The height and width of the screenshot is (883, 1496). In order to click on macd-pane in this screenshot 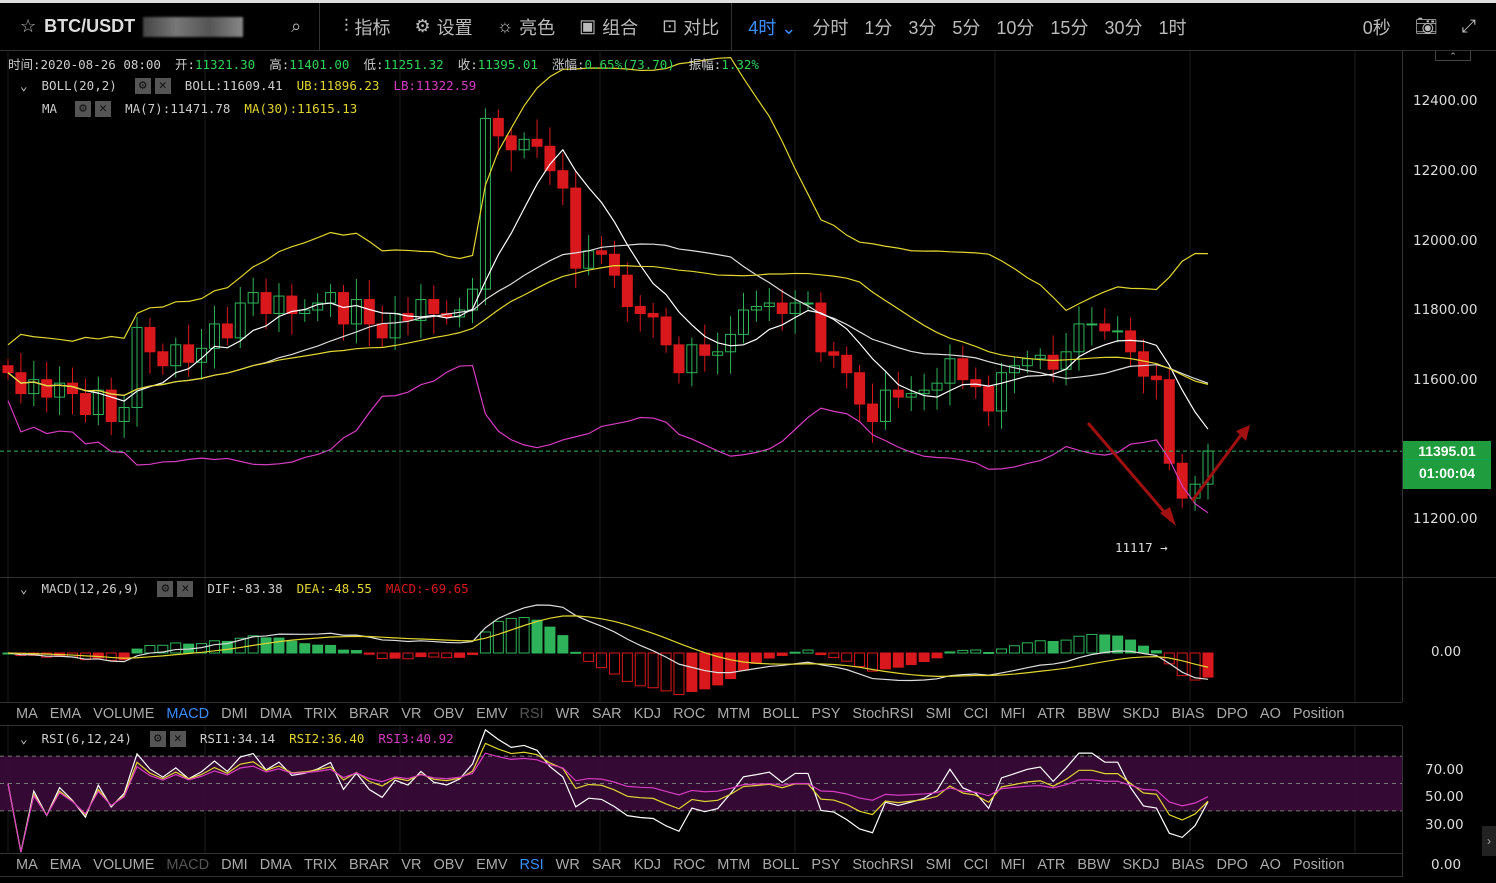, I will do `click(701, 640)`.